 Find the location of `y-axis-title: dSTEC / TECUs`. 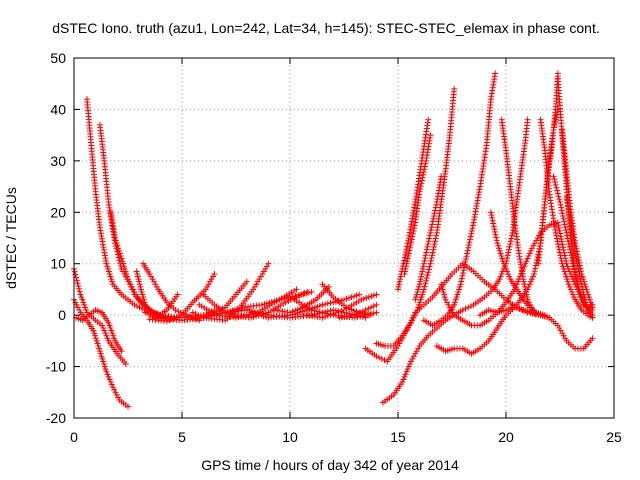

y-axis-title: dSTEC / TECUs is located at coordinates (11, 238).